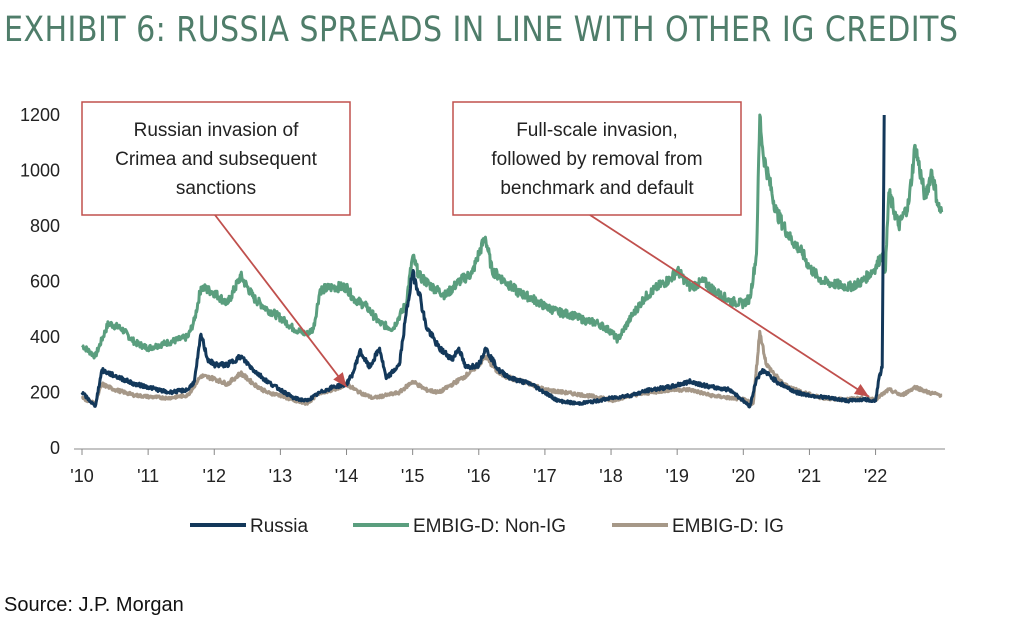 This screenshot has width=1022, height=627. What do you see at coordinates (507, 467) in the screenshot?
I see `x-axis: '10 '11 '12 '13 '14 '15 '16 '17 '18 '19 '20 '21 '22` at bounding box center [507, 467].